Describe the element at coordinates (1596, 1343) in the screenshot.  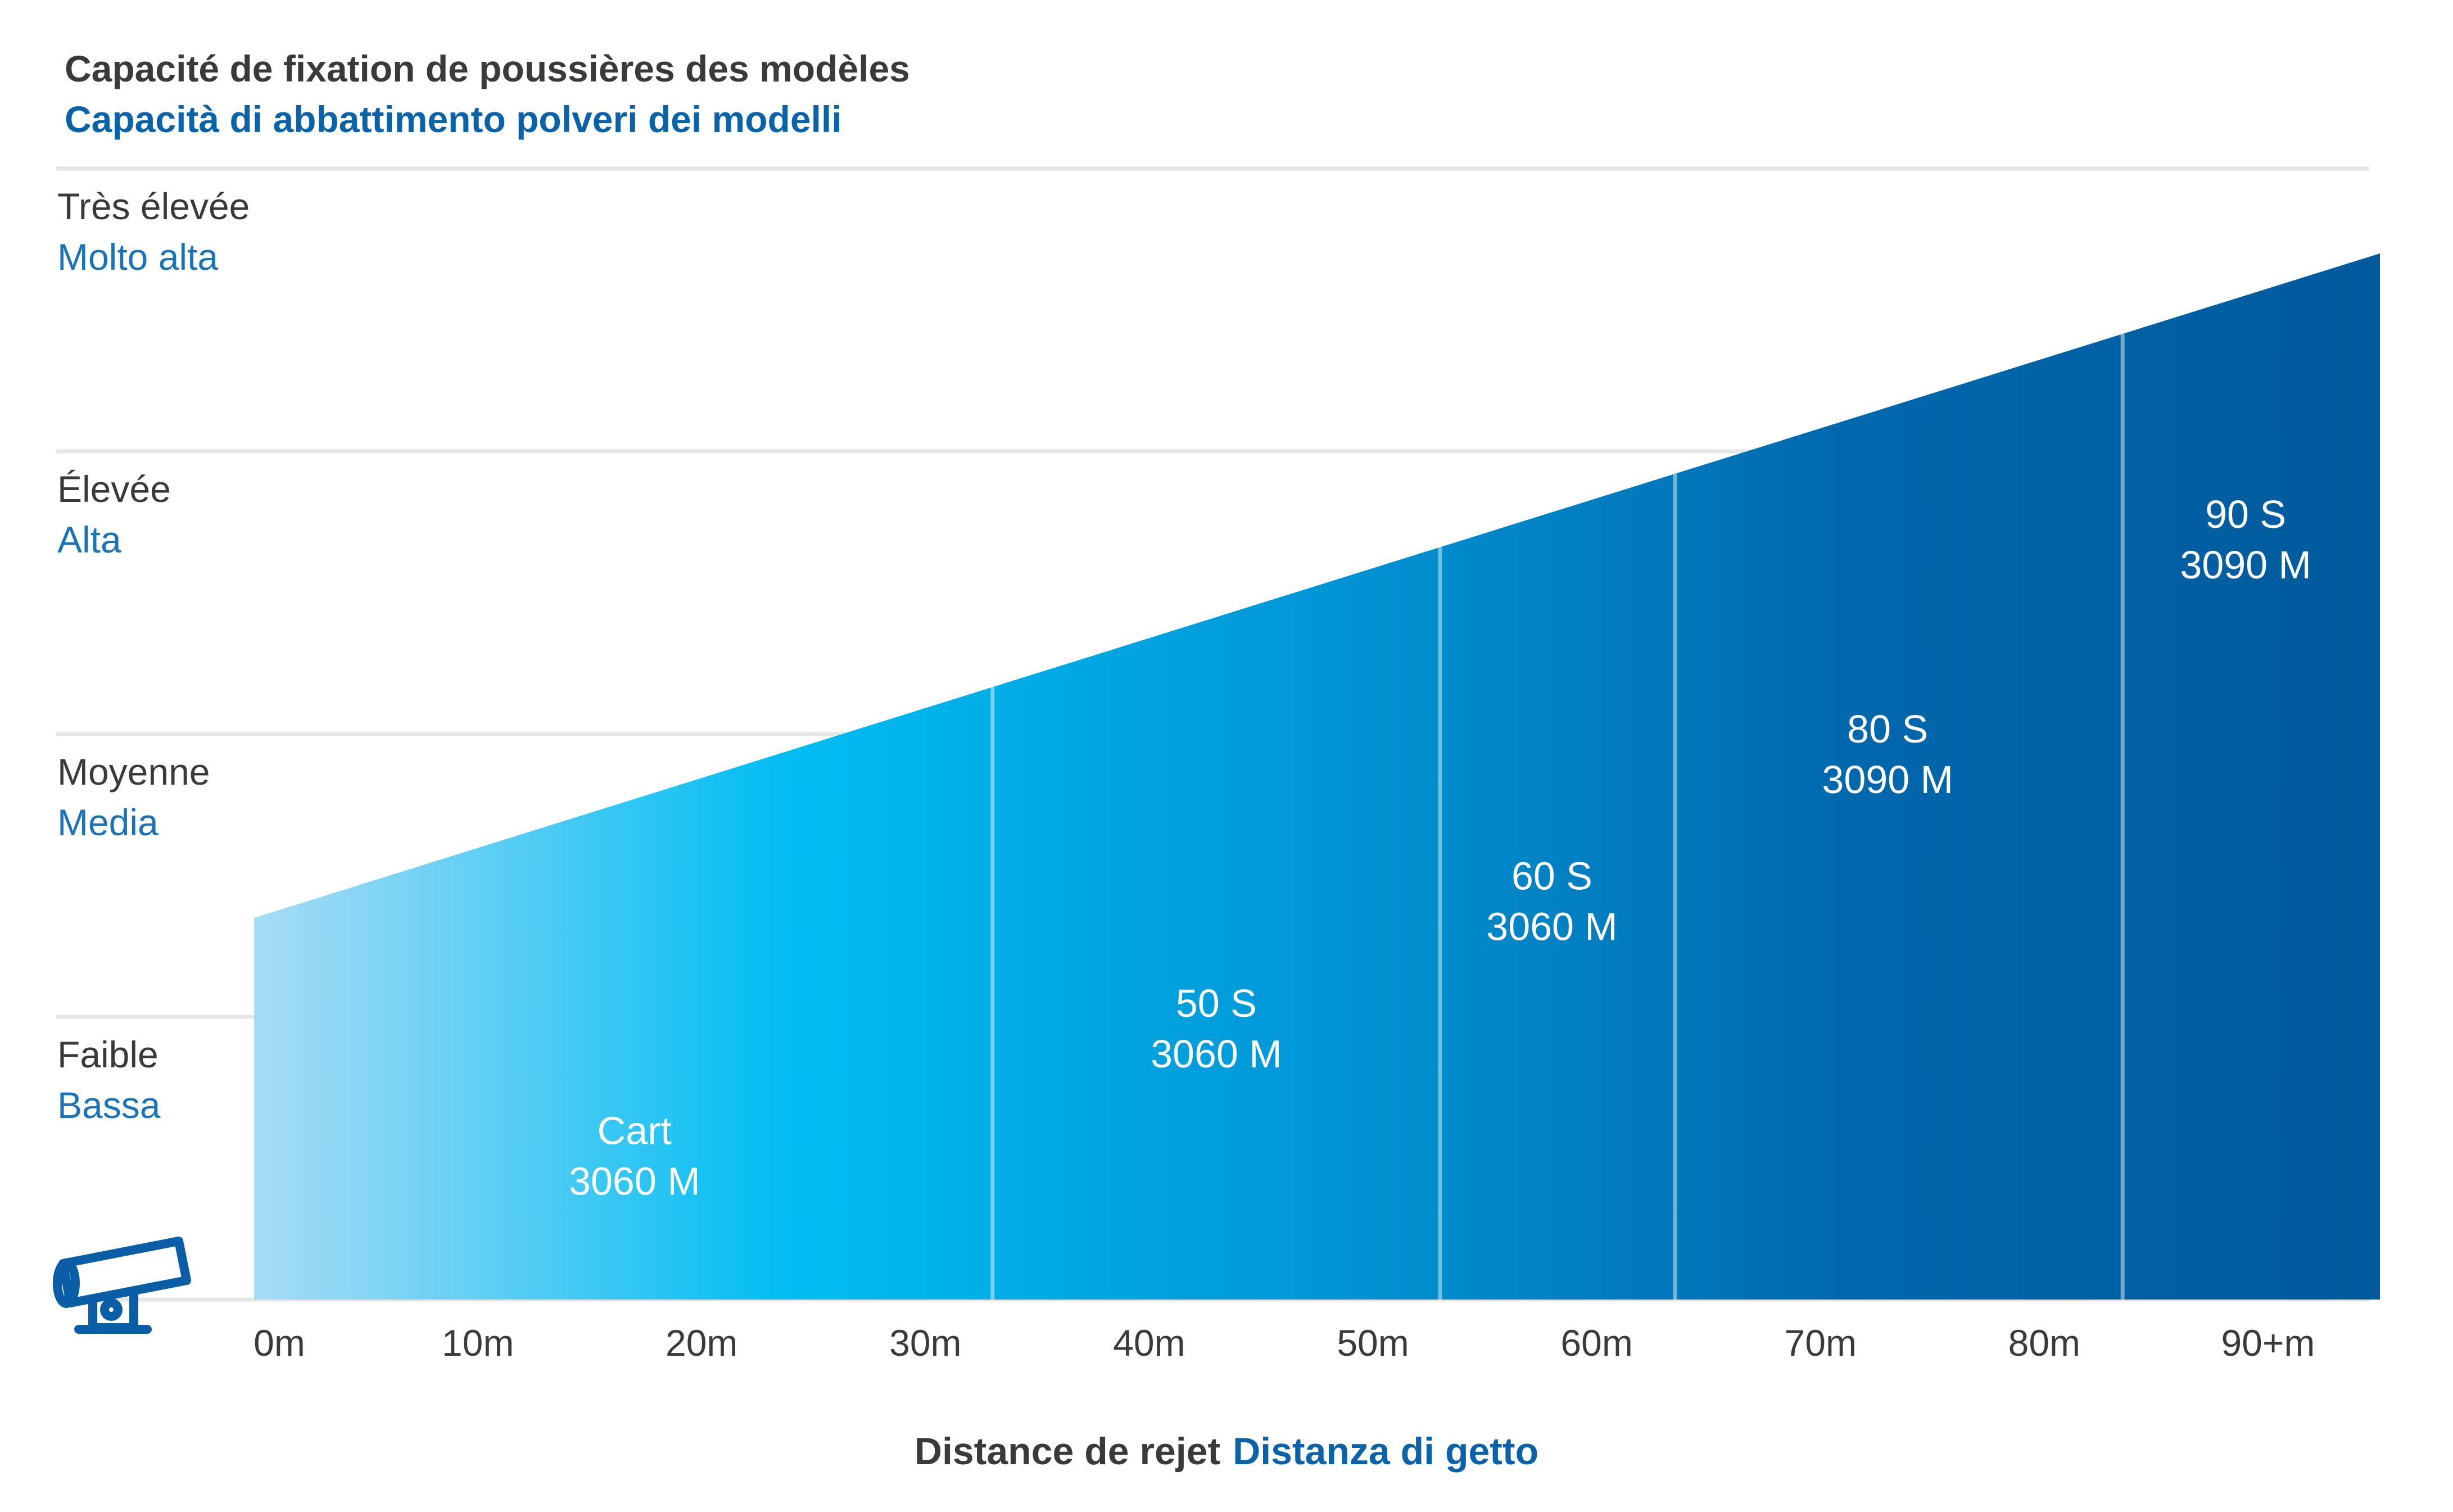
I see `x-tick-label: 60m` at that location.